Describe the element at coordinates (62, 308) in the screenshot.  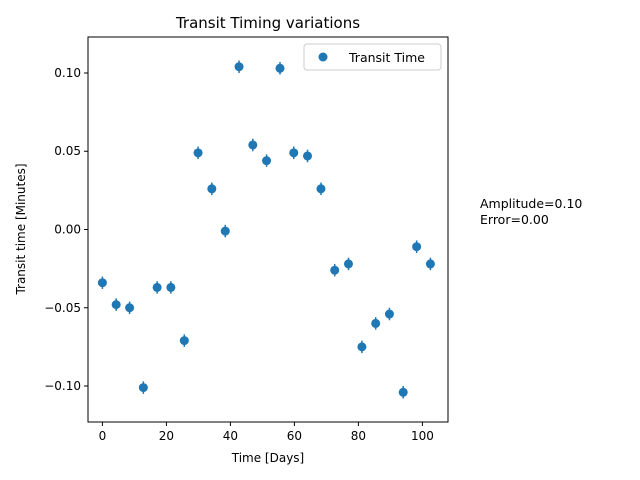
I see `y-tick-label: −0.05` at that location.